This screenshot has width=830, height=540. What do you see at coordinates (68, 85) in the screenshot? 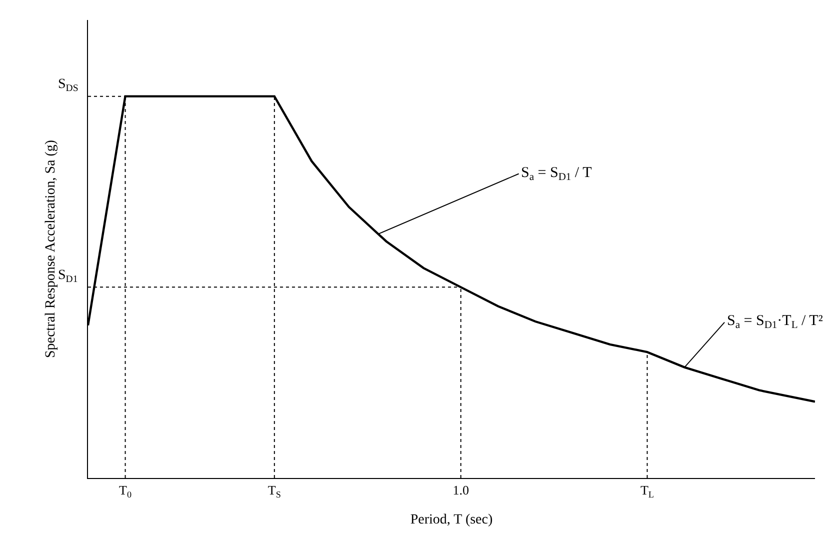
I see `ref-line-label: S$_{DS}$` at bounding box center [68, 85].